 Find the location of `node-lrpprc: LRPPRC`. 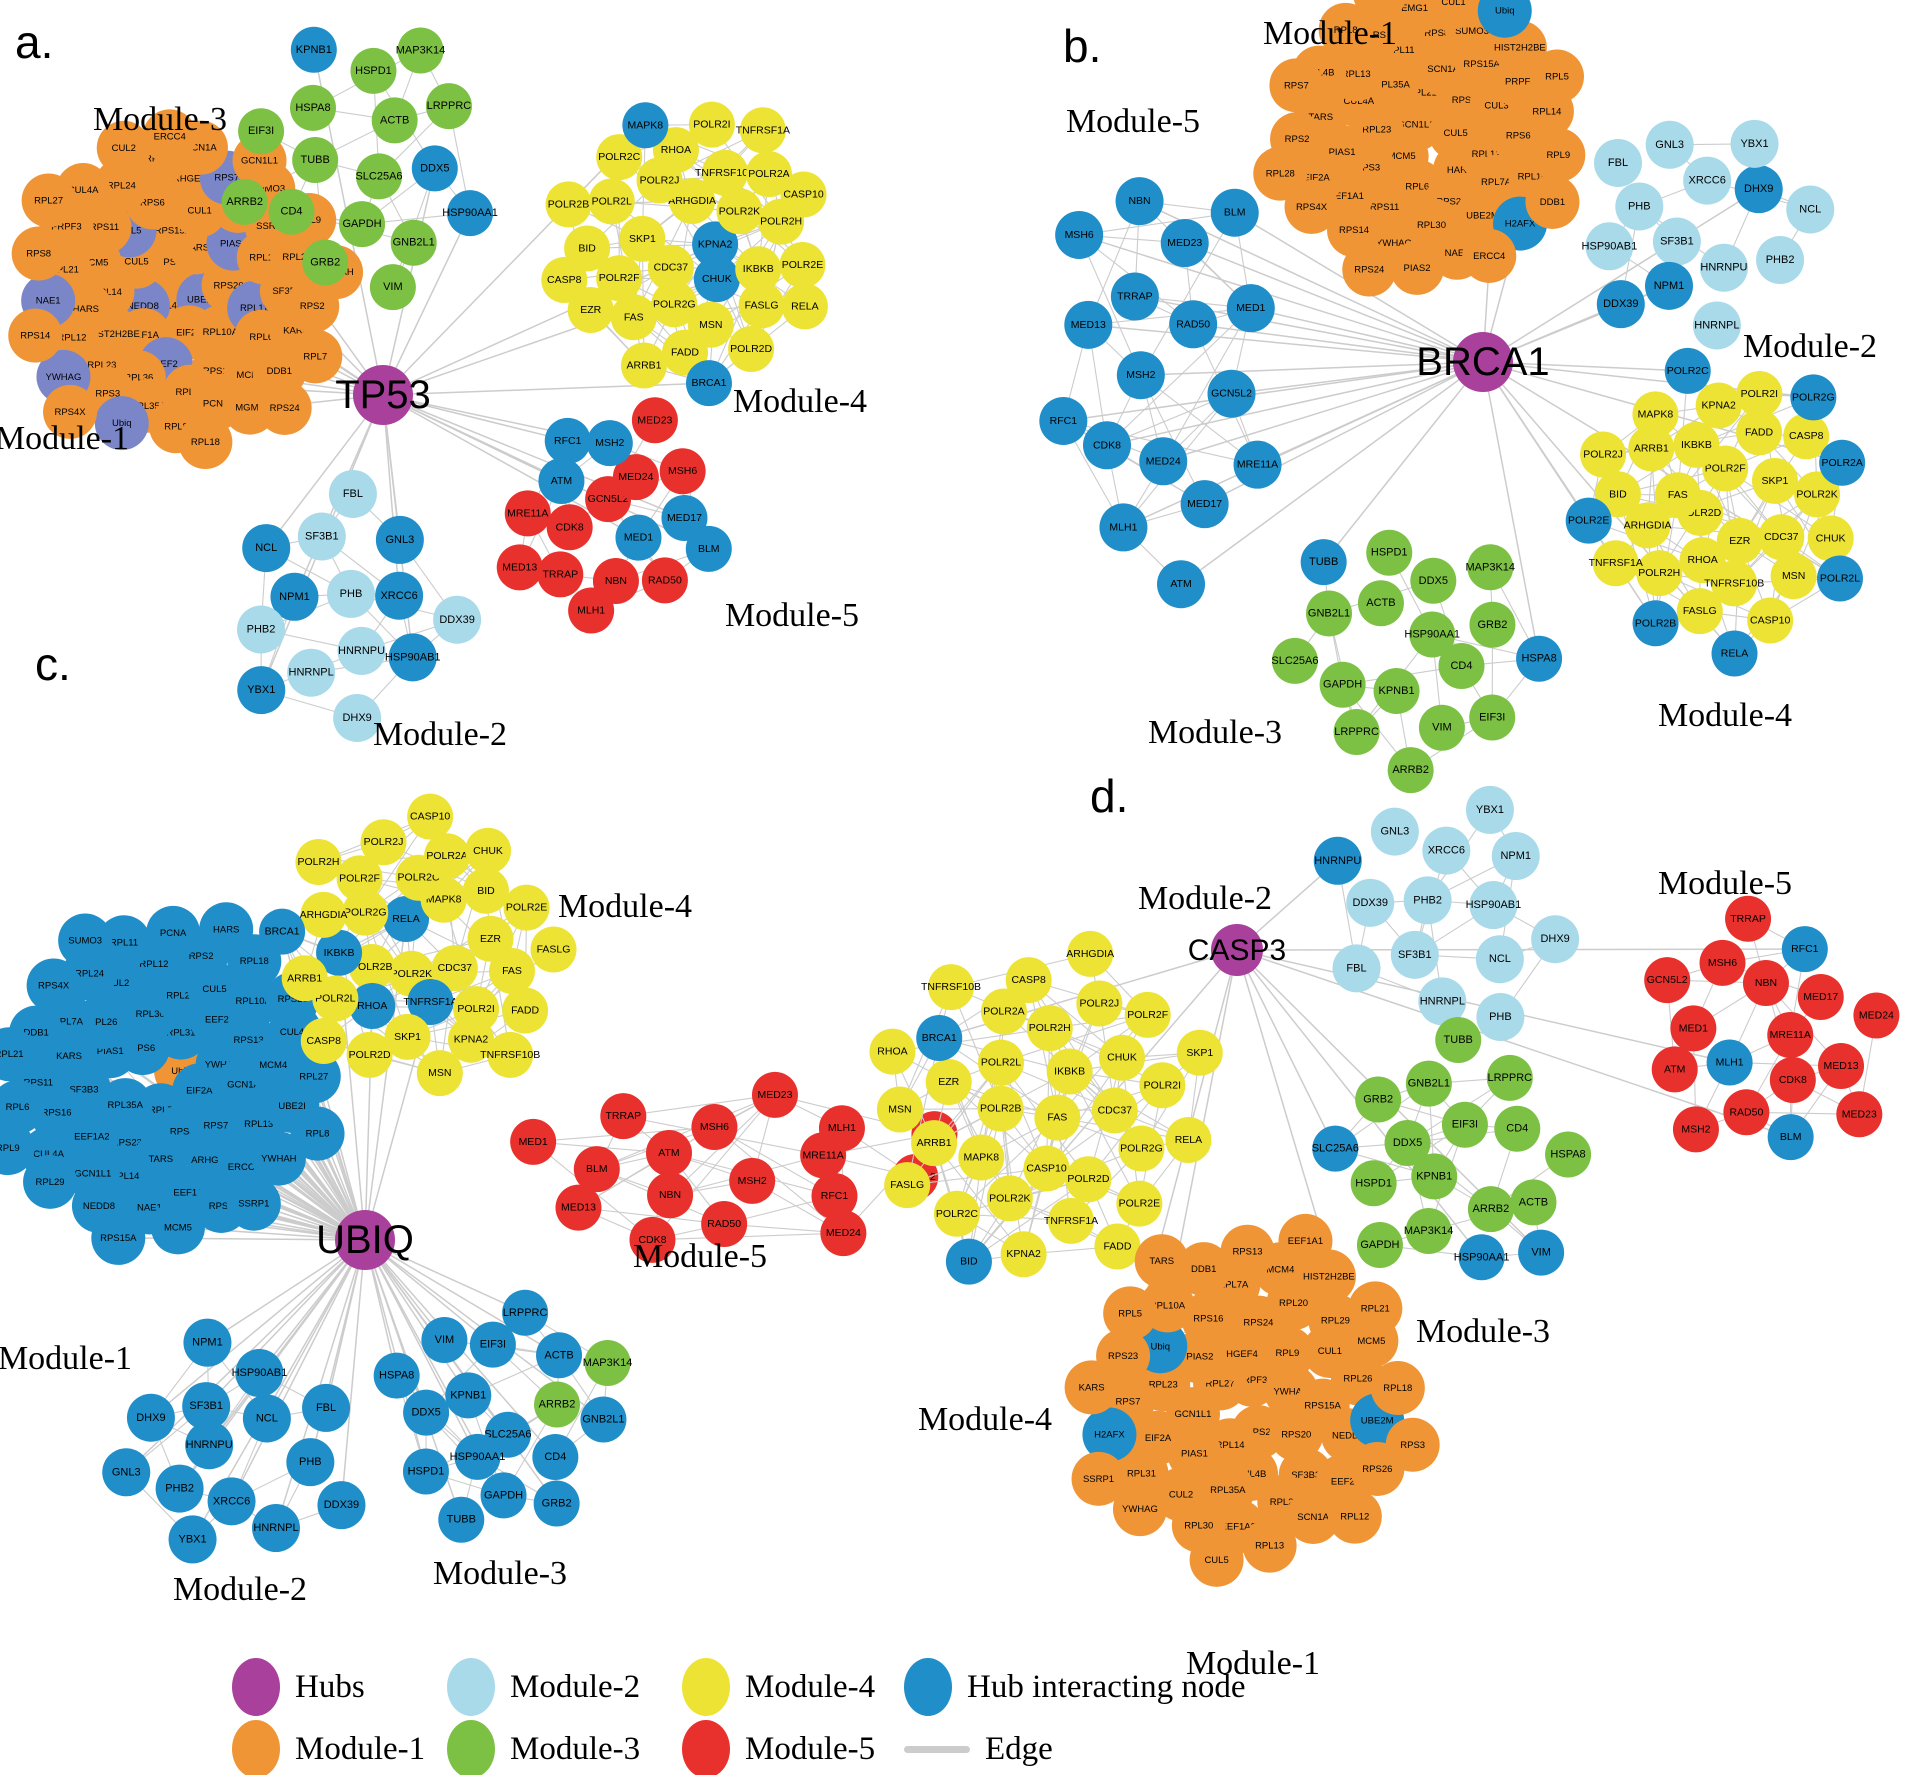

node-lrpprc: LRPPRC is located at coordinates (1509, 1077).